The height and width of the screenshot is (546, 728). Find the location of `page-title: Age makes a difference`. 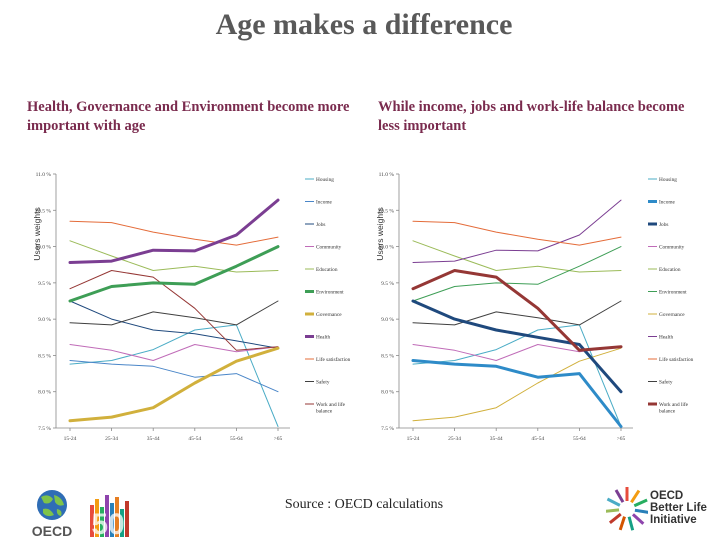

page-title: Age makes a difference is located at coordinates (364, 24).